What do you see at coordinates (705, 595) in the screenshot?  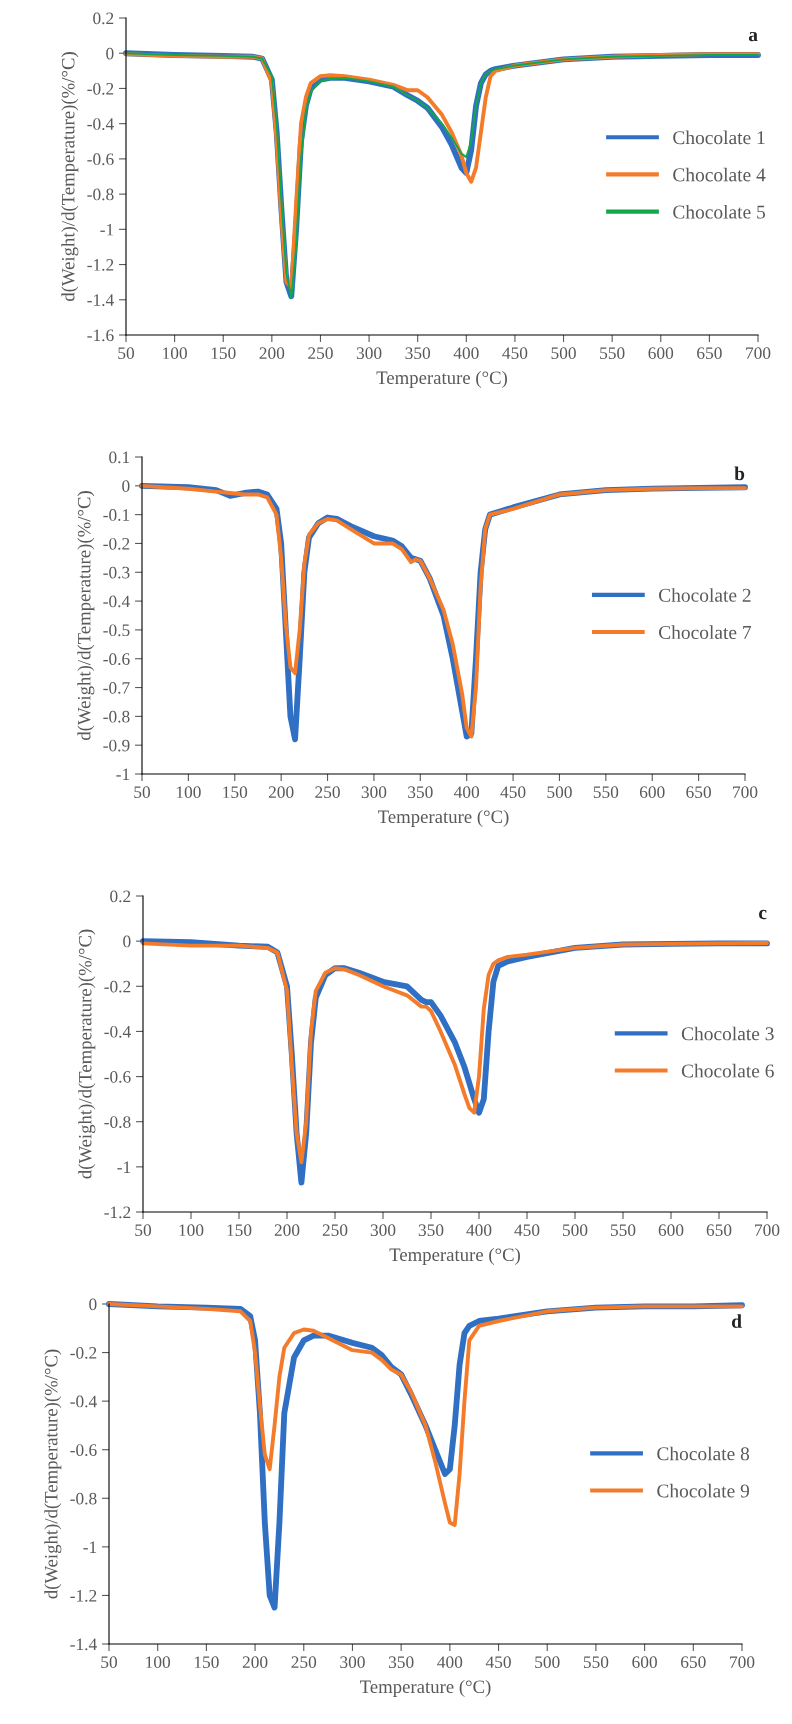 I see `legend-label: Chocolate 2` at bounding box center [705, 595].